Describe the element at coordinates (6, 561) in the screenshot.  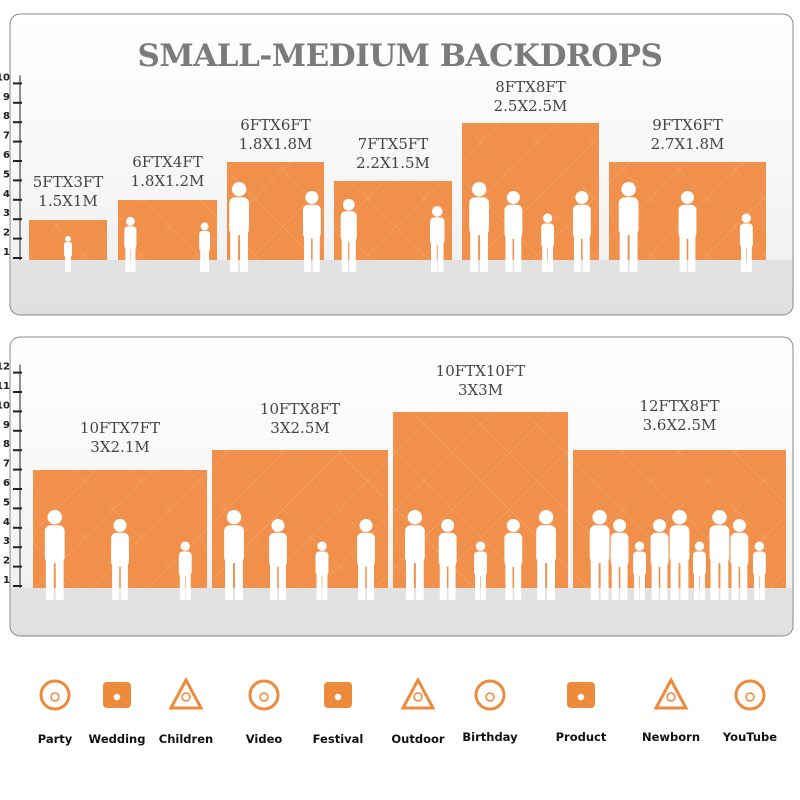
I see `ruler-label: 2` at that location.